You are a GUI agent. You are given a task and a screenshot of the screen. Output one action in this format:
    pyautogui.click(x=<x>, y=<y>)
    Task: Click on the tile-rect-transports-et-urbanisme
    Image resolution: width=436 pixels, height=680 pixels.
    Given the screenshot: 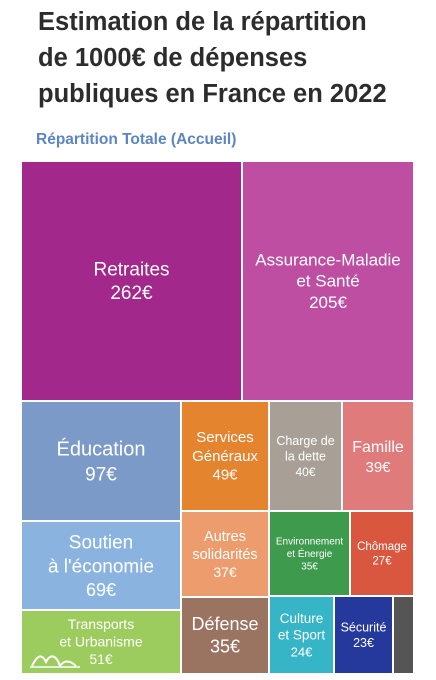 What is the action you would take?
    pyautogui.click(x=101, y=642)
    